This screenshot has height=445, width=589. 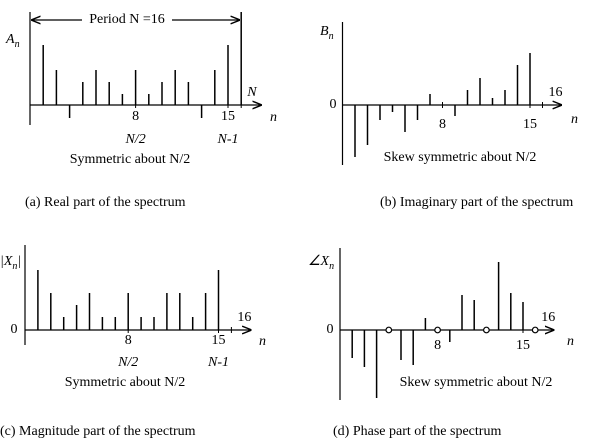 I want to click on caption: (b) Imaginary part of the spectrum, so click(x=476, y=202).